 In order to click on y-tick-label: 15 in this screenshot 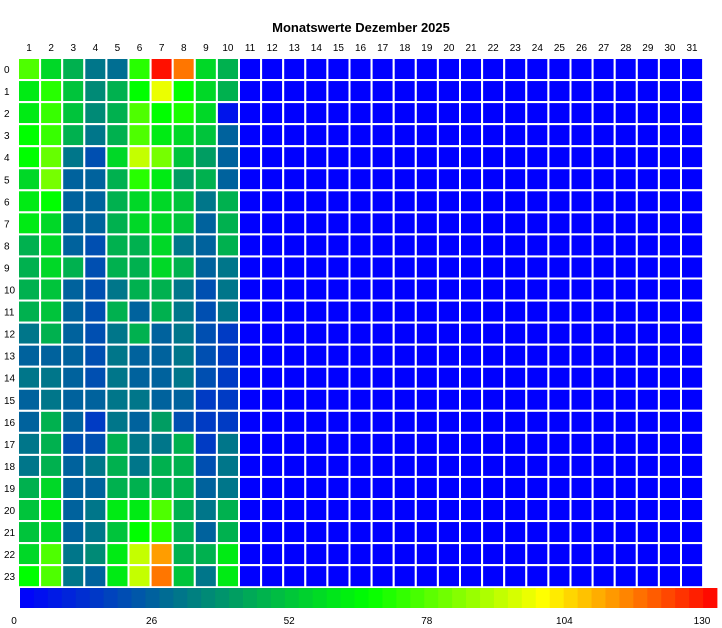, I will do `click(10, 401)`.